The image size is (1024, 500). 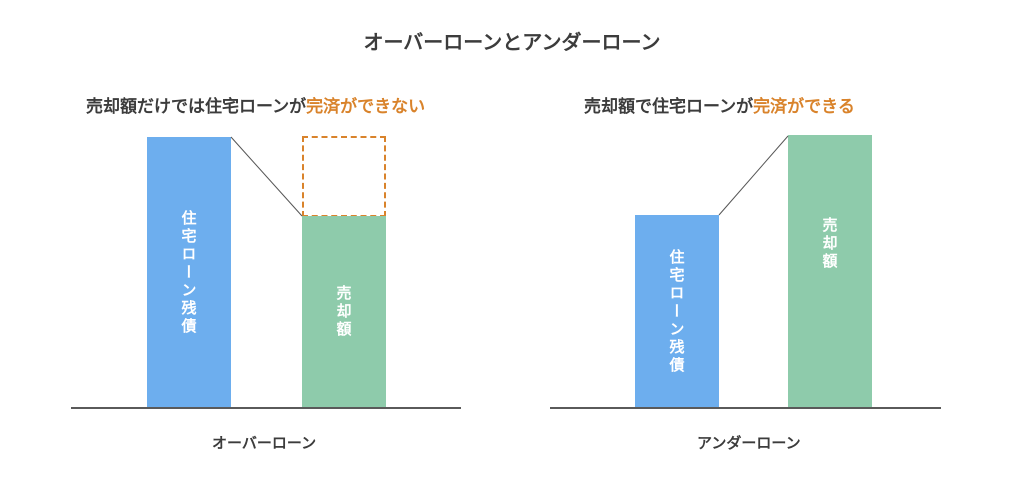 I want to click on right-heading-prefix: 売却額で住宅ローンが, so click(x=669, y=107).